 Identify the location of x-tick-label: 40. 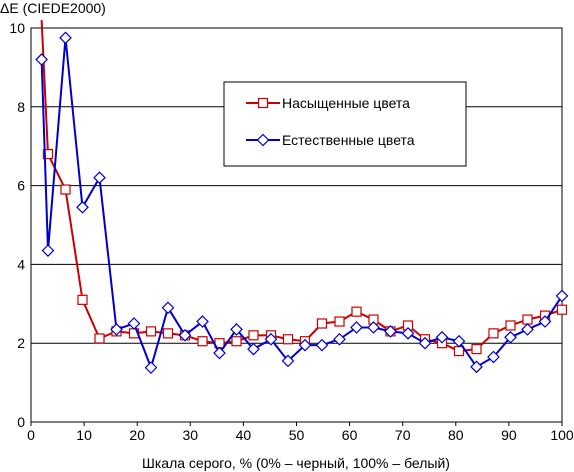
(244, 435).